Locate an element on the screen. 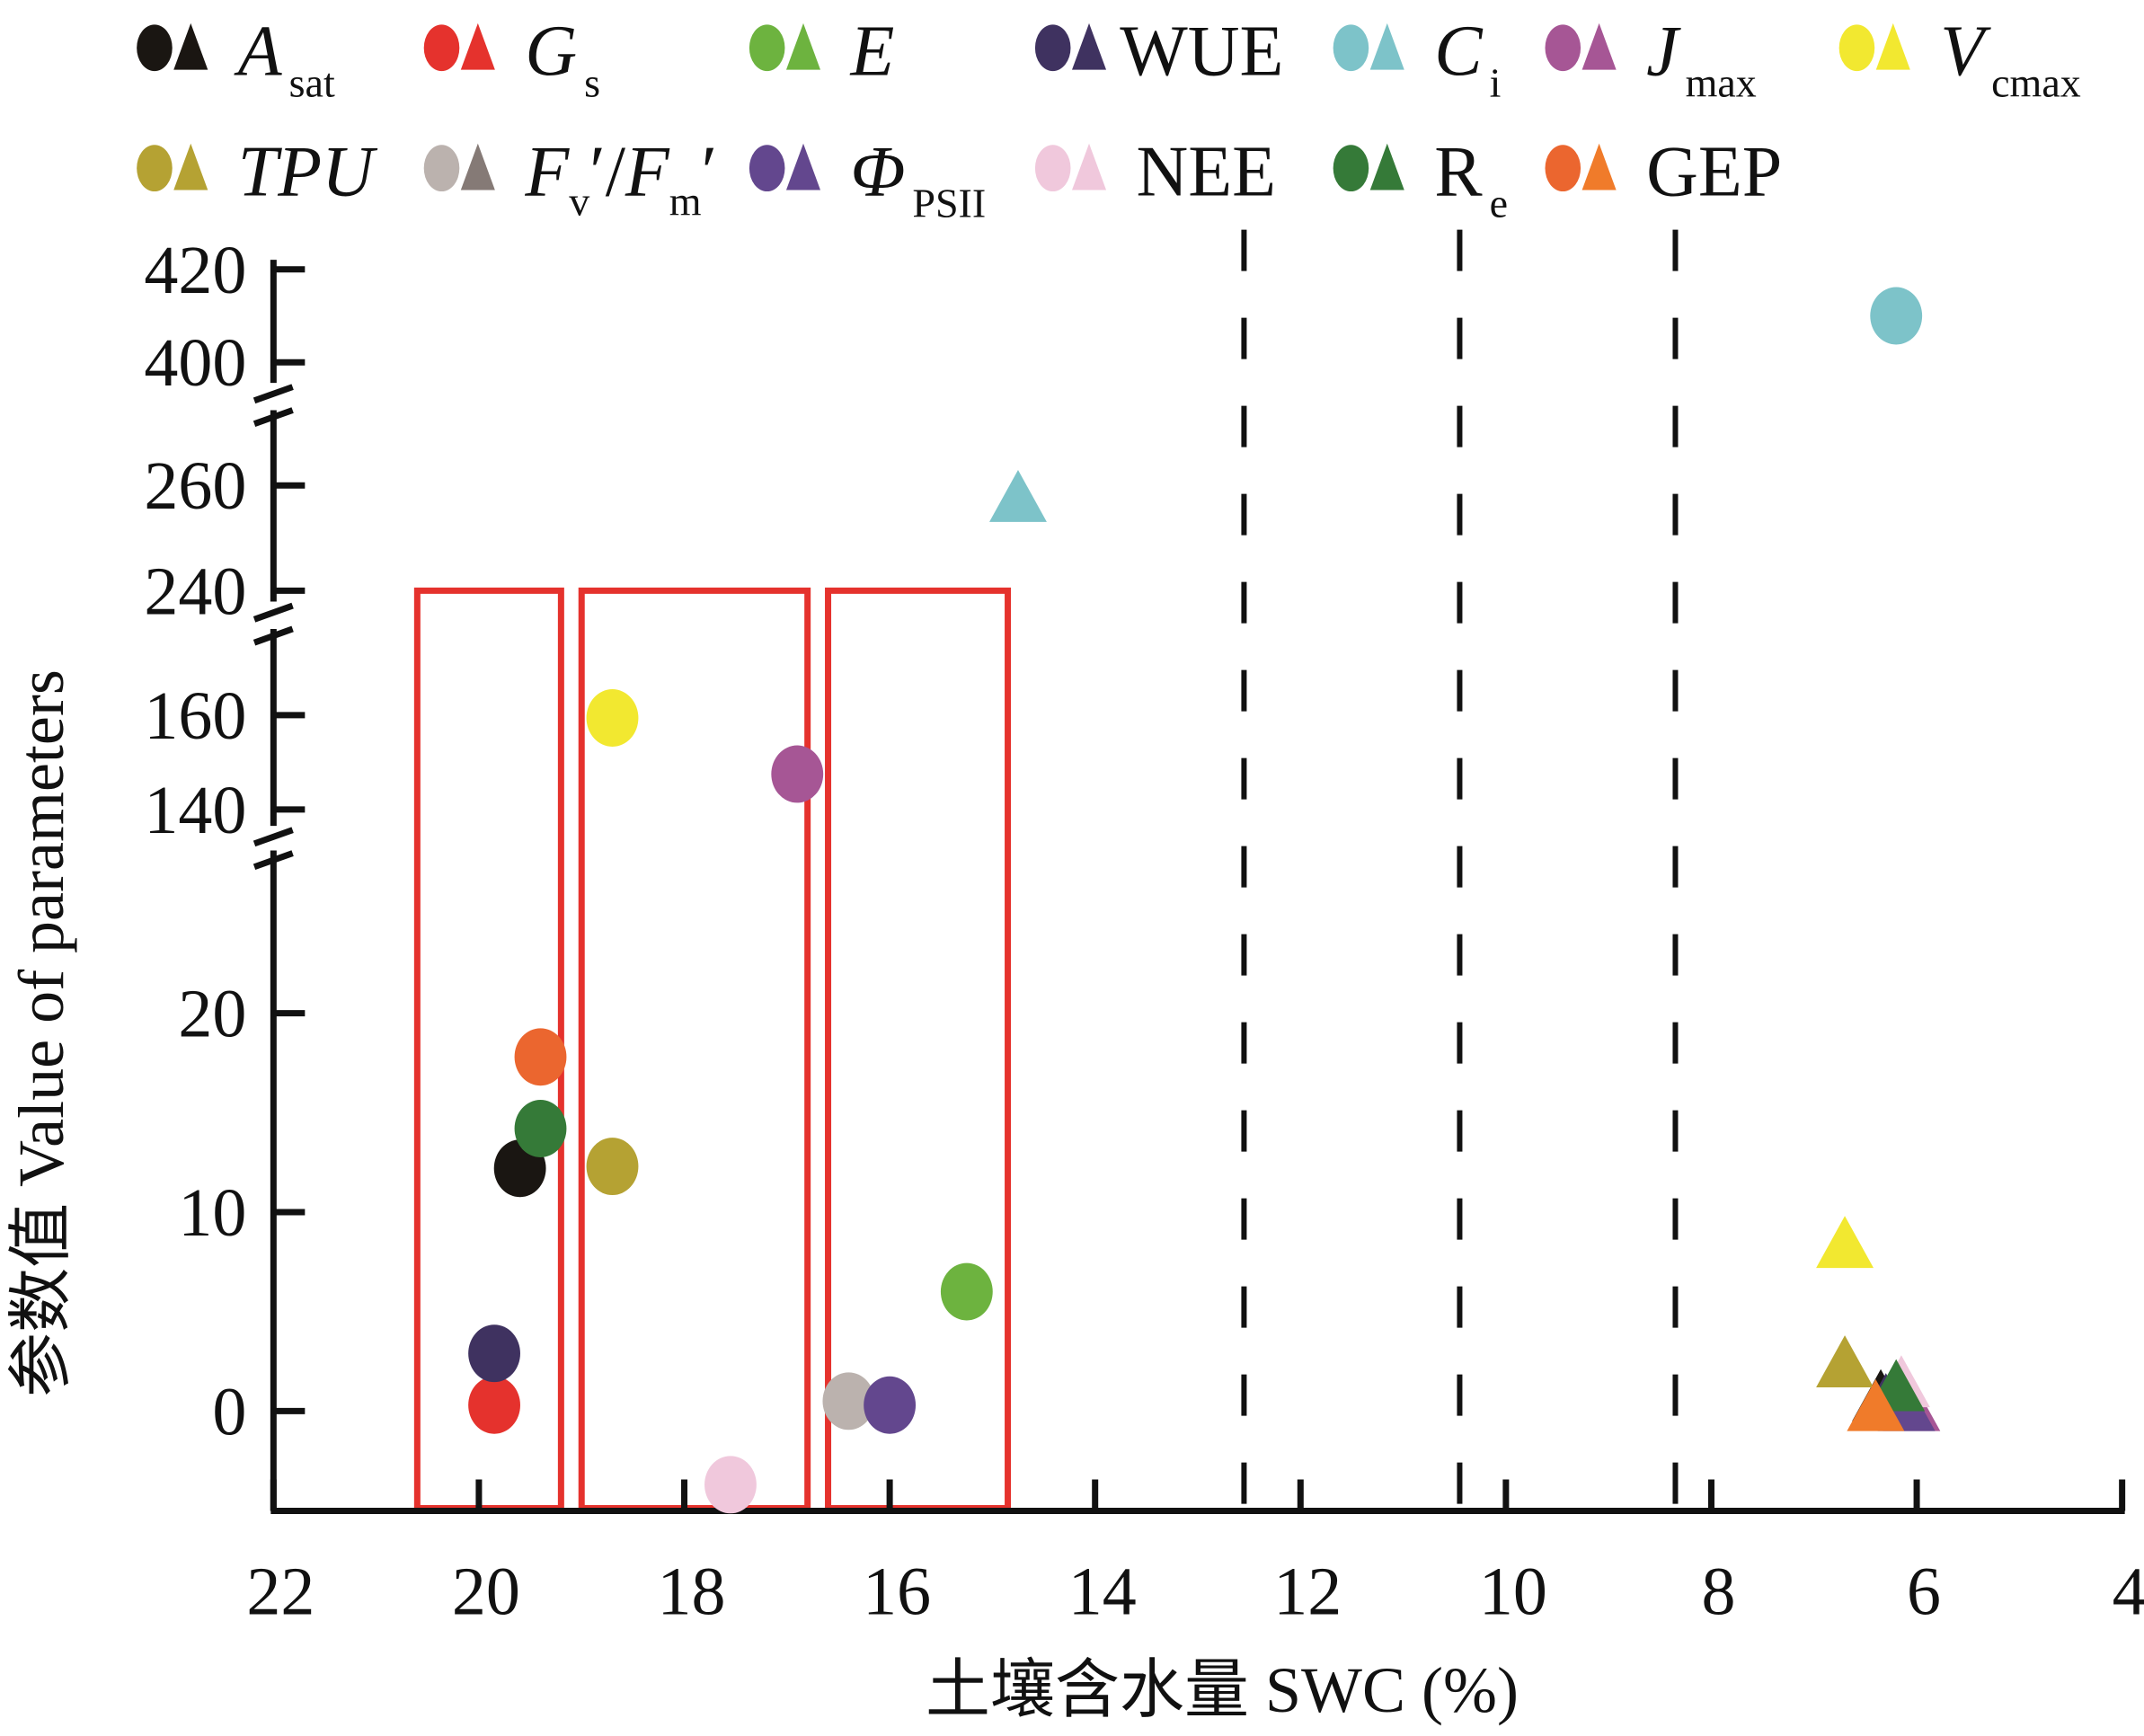  x-tick-label: 18 is located at coordinates (692, 1591).